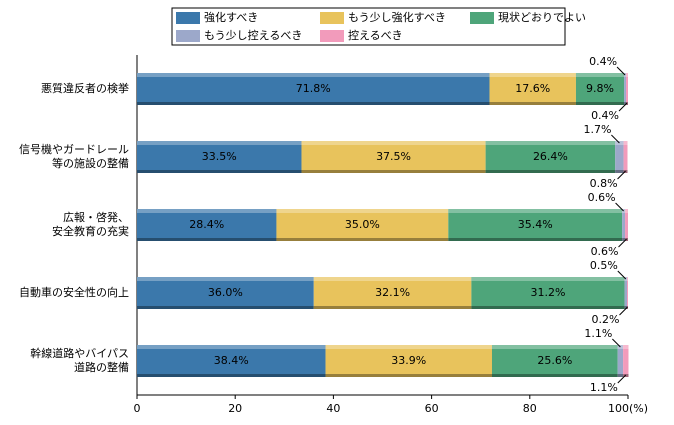 The height and width of the screenshot is (425, 674). I want to click on value-label: 1.7%, so click(597, 129).